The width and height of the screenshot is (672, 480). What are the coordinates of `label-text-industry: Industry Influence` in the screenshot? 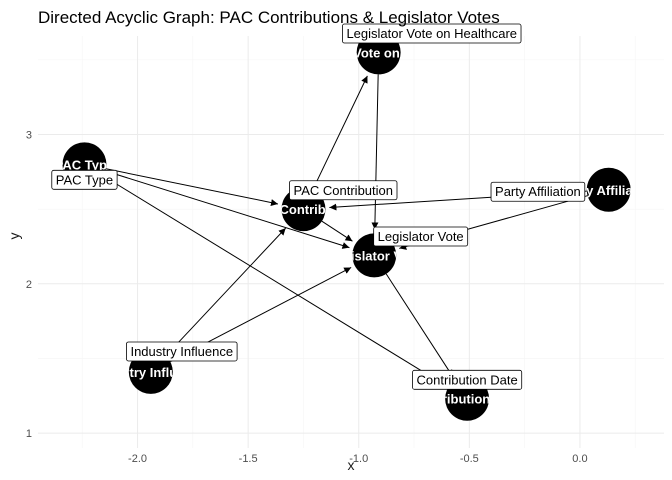 It's located at (181, 351).